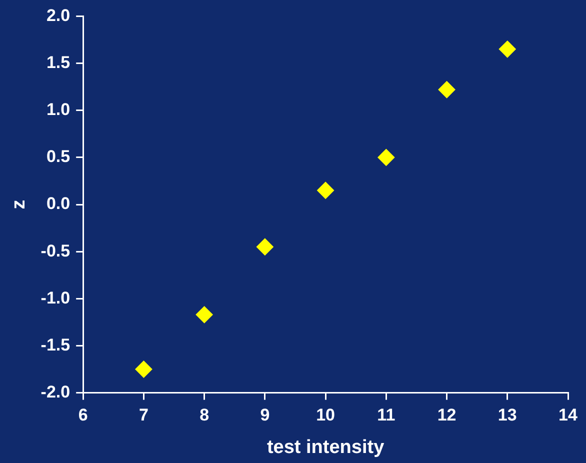 The width and height of the screenshot is (586, 463). I want to click on x-axis-title: test intensity, so click(325, 447).